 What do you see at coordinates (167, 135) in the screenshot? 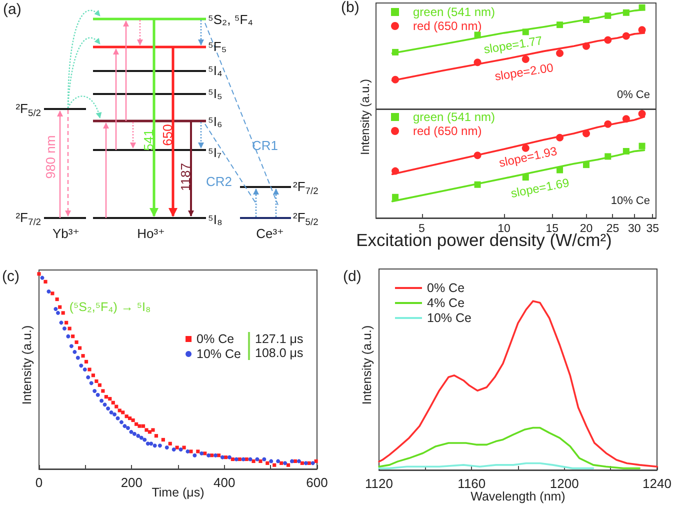
I see `text: 650` at bounding box center [167, 135].